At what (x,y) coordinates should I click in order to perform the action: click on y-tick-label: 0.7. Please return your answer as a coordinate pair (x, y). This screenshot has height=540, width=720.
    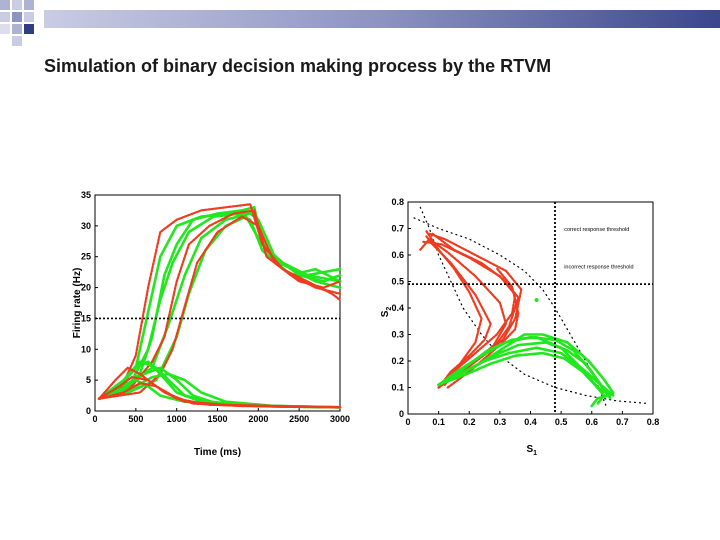
    Looking at the image, I should click on (397, 229).